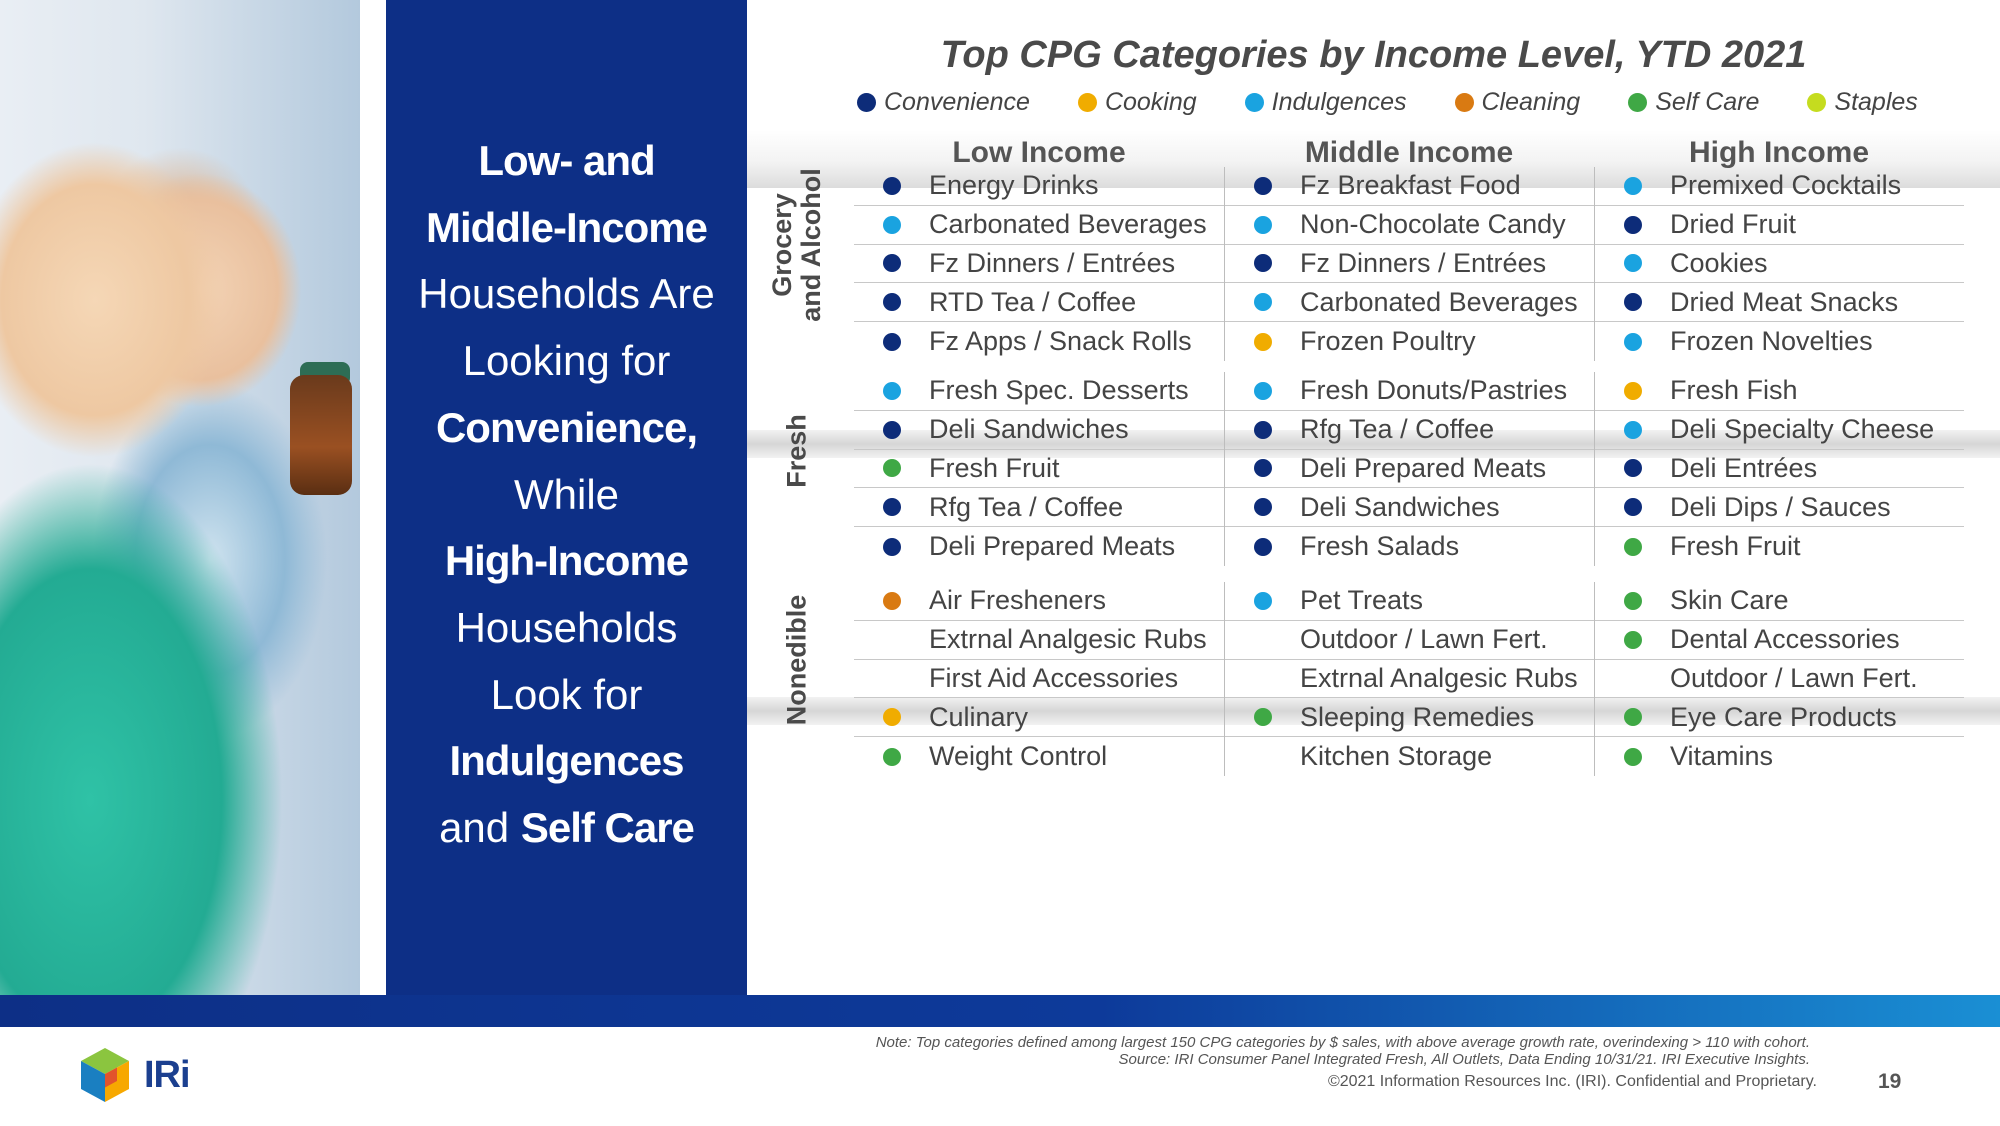 The width and height of the screenshot is (2000, 1126). Describe the element at coordinates (1423, 262) in the screenshot. I see `category-name: Fz Dinners / Entrées` at that location.